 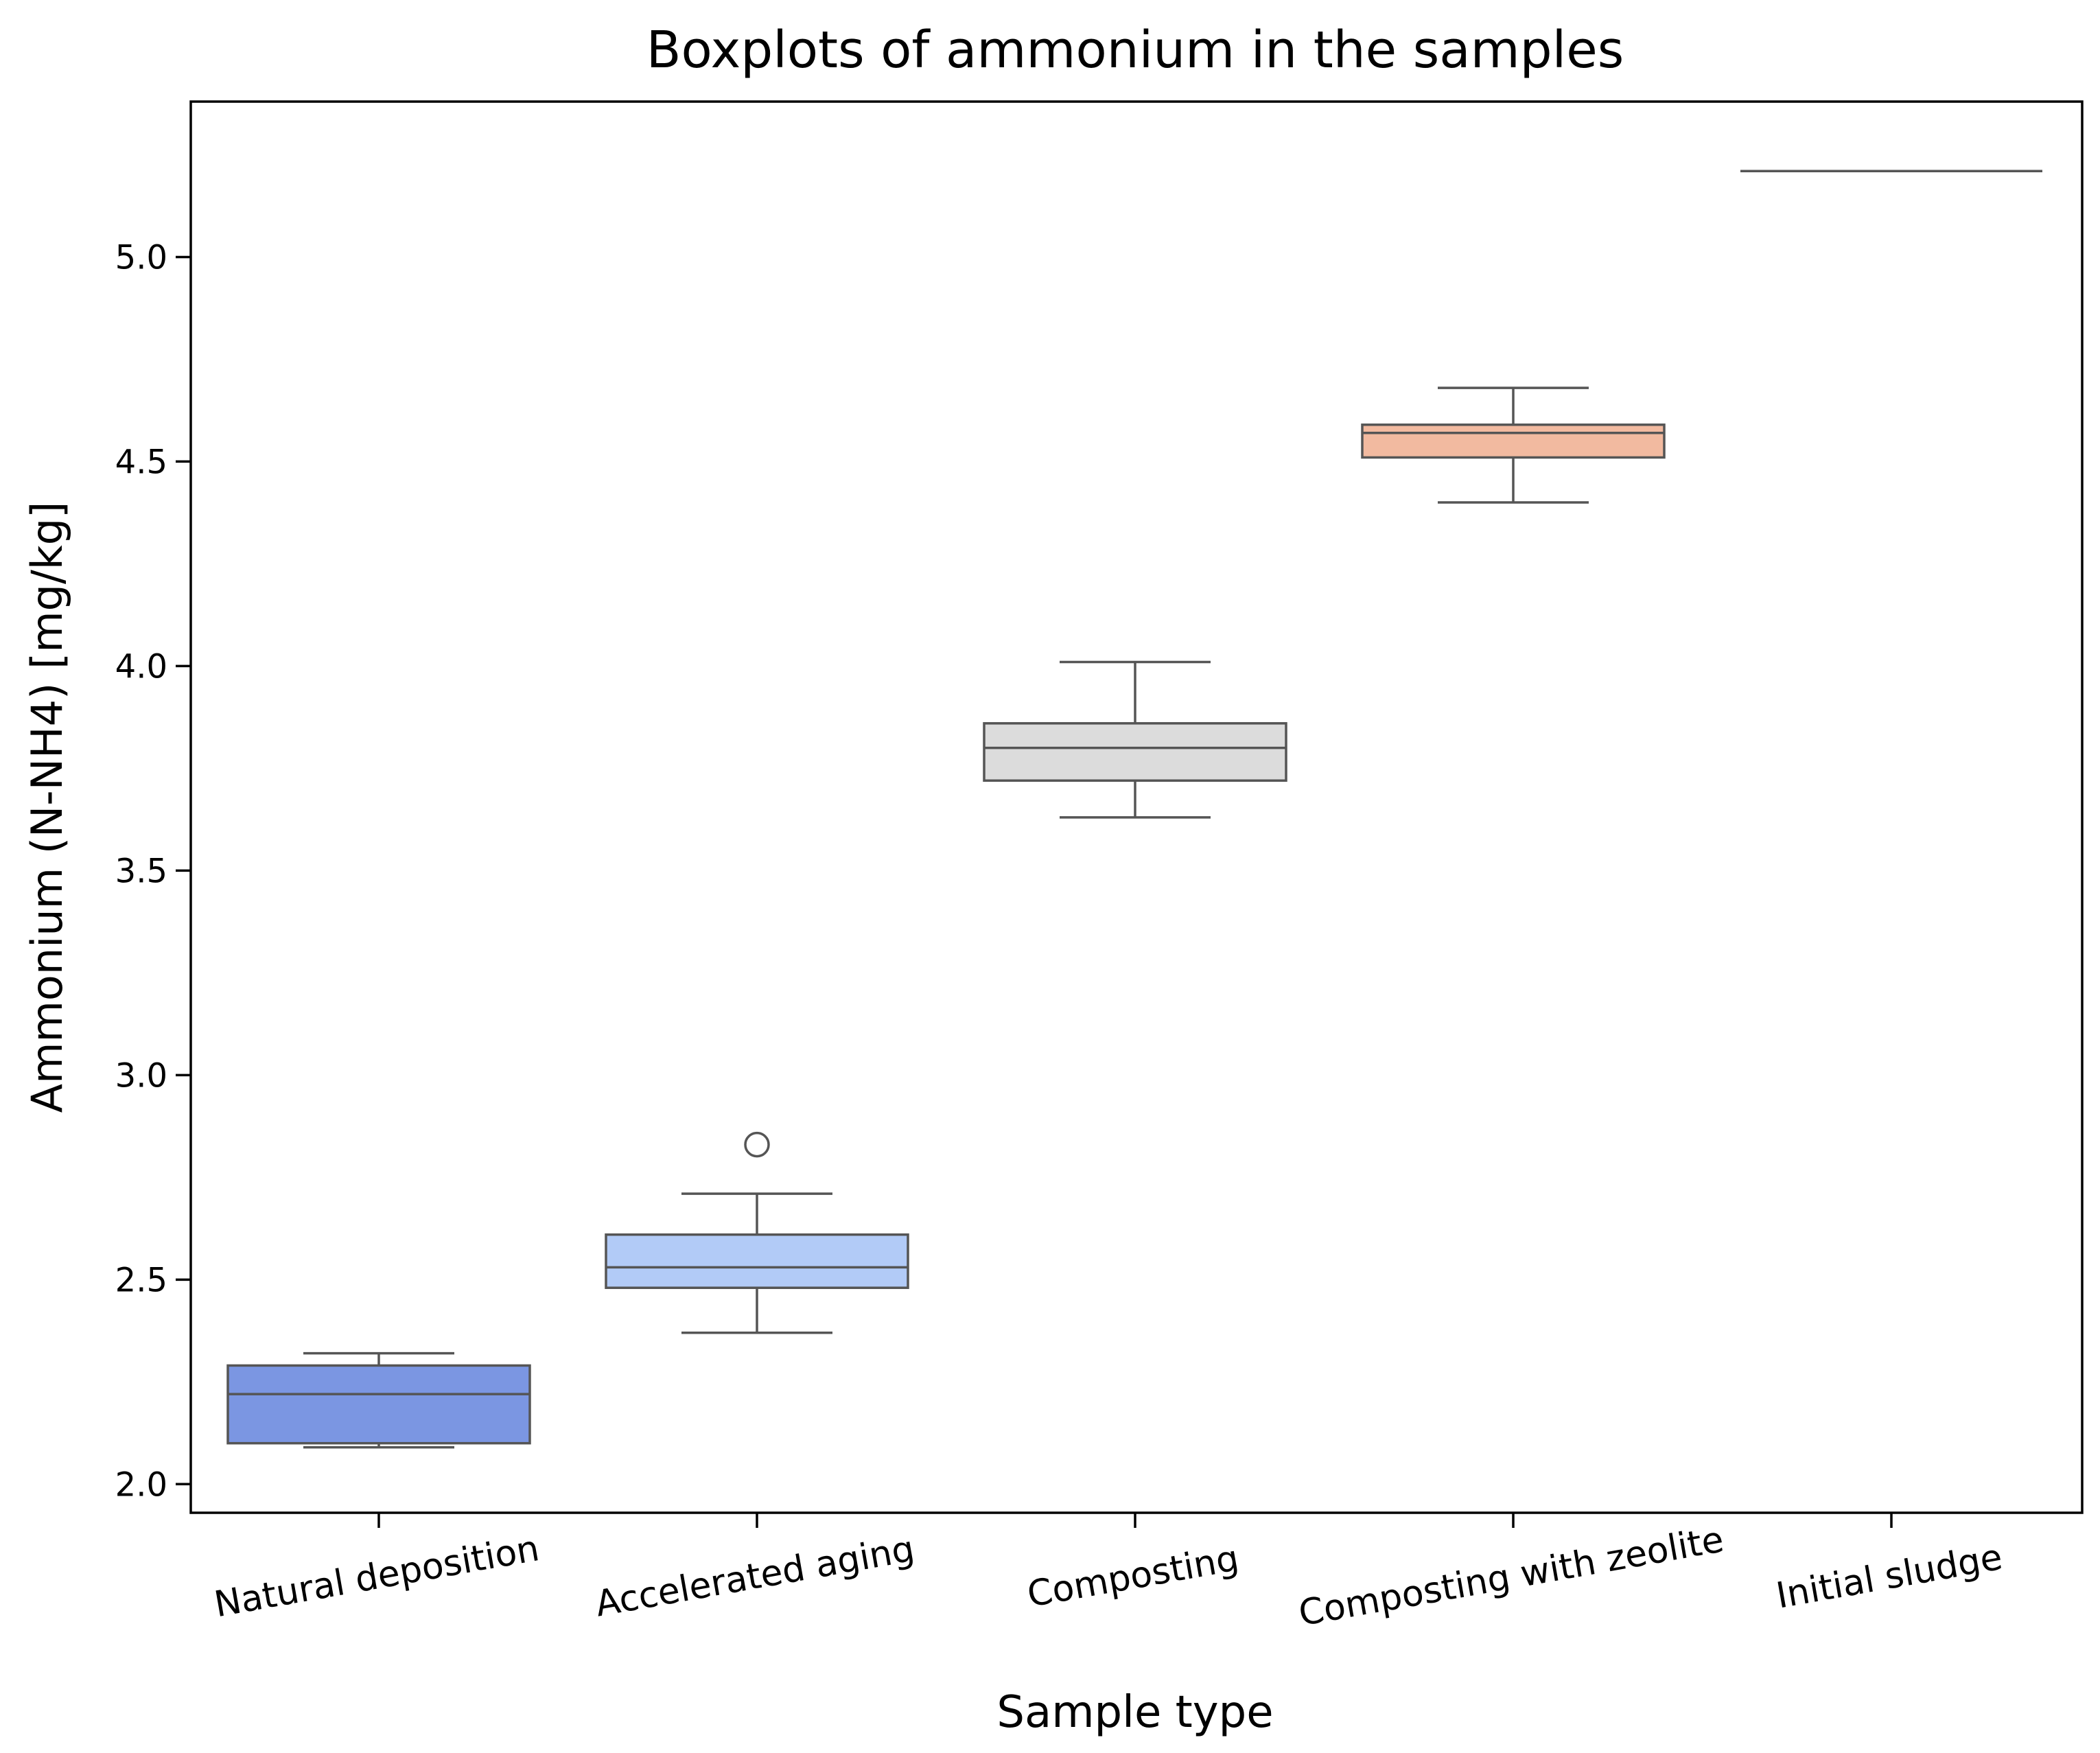 What do you see at coordinates (141, 1075) in the screenshot?
I see `y-tick-label: 3.0` at bounding box center [141, 1075].